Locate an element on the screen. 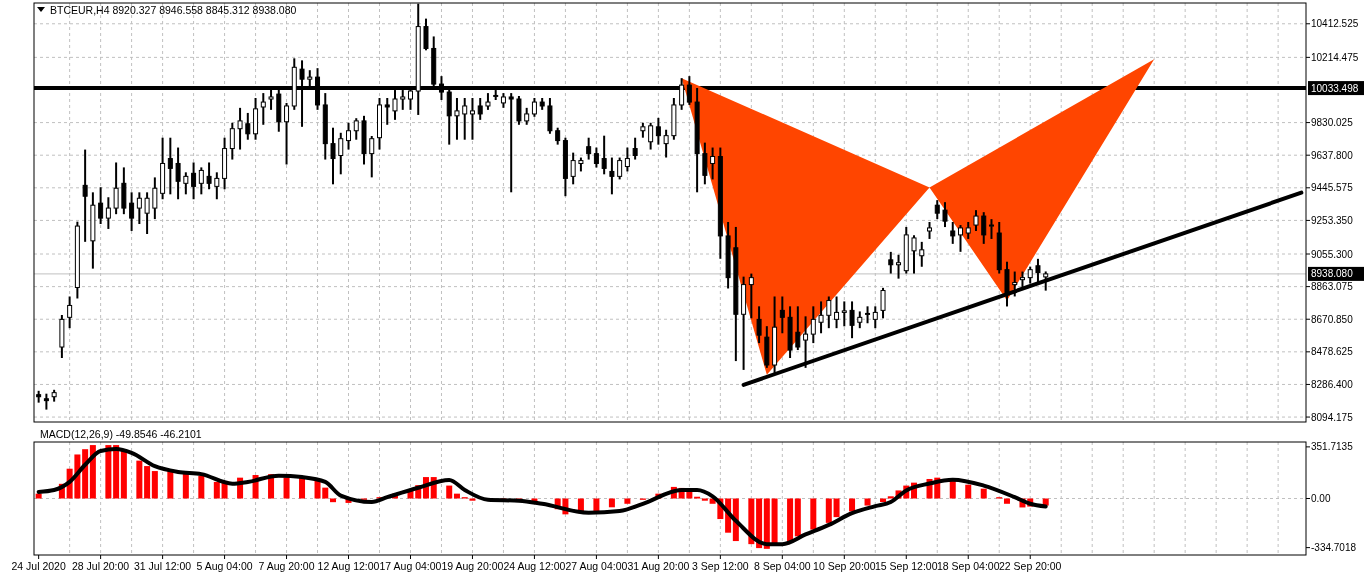 Image resolution: width=1366 pixels, height=573 pixels. x-tick-label: 10 Sep 20:00 is located at coordinates (844, 566).